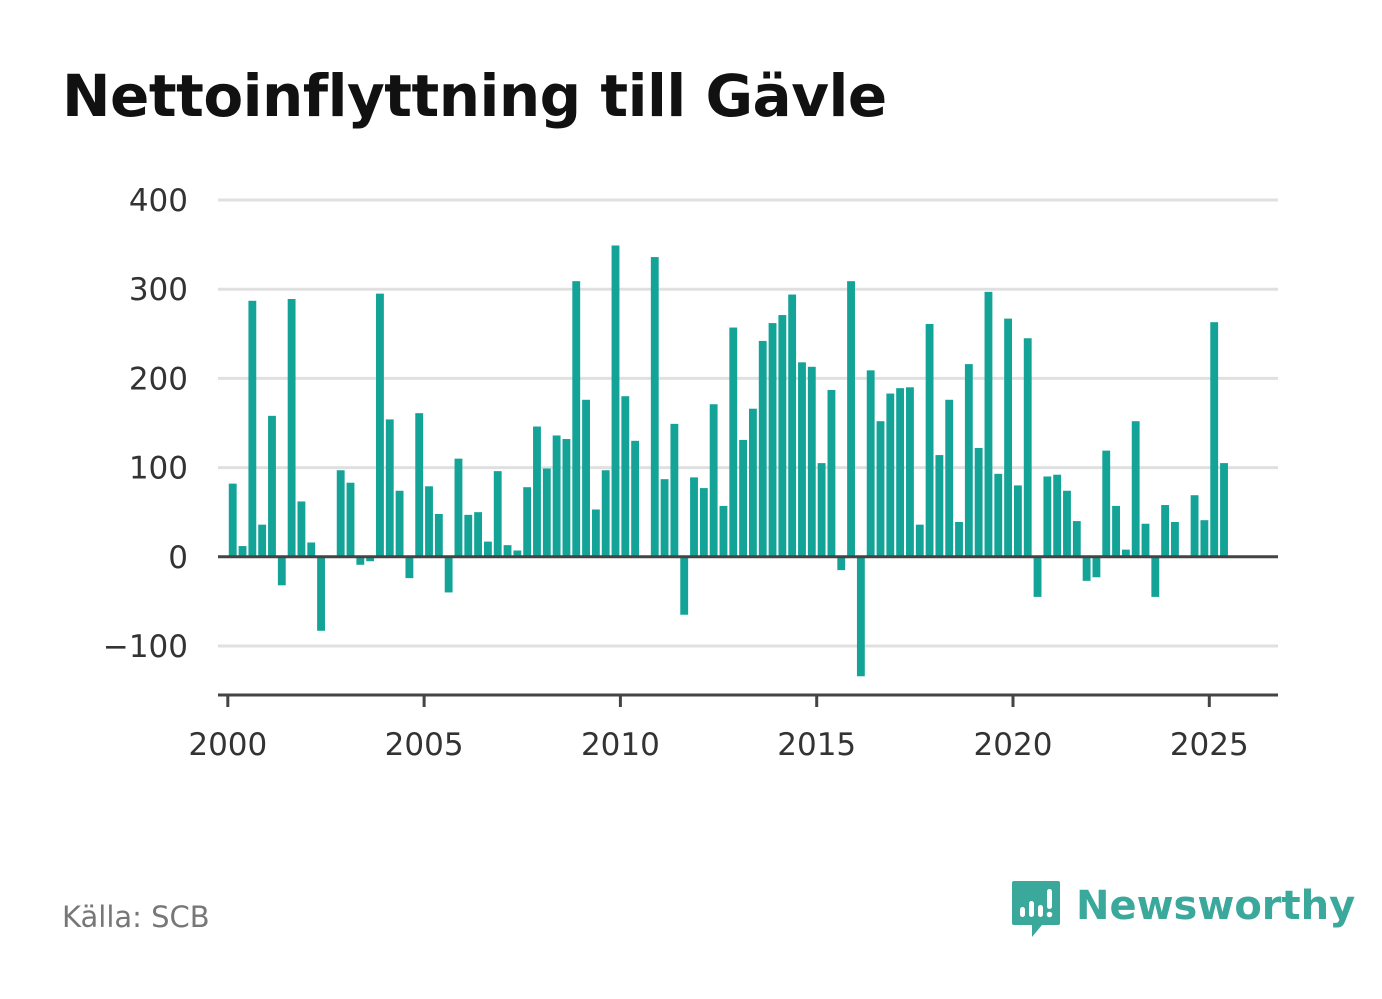 The width and height of the screenshot is (1382, 999). What do you see at coordinates (474, 96) in the screenshot?
I see `chart-title: Nettoinflyttning till Gävle` at bounding box center [474, 96].